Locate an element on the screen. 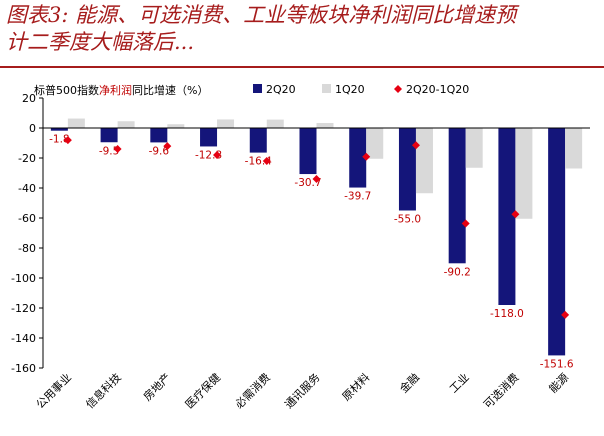 Image resolution: width=604 pixels, height=436 pixels. y-tick-label: -160 is located at coordinates (23, 368).